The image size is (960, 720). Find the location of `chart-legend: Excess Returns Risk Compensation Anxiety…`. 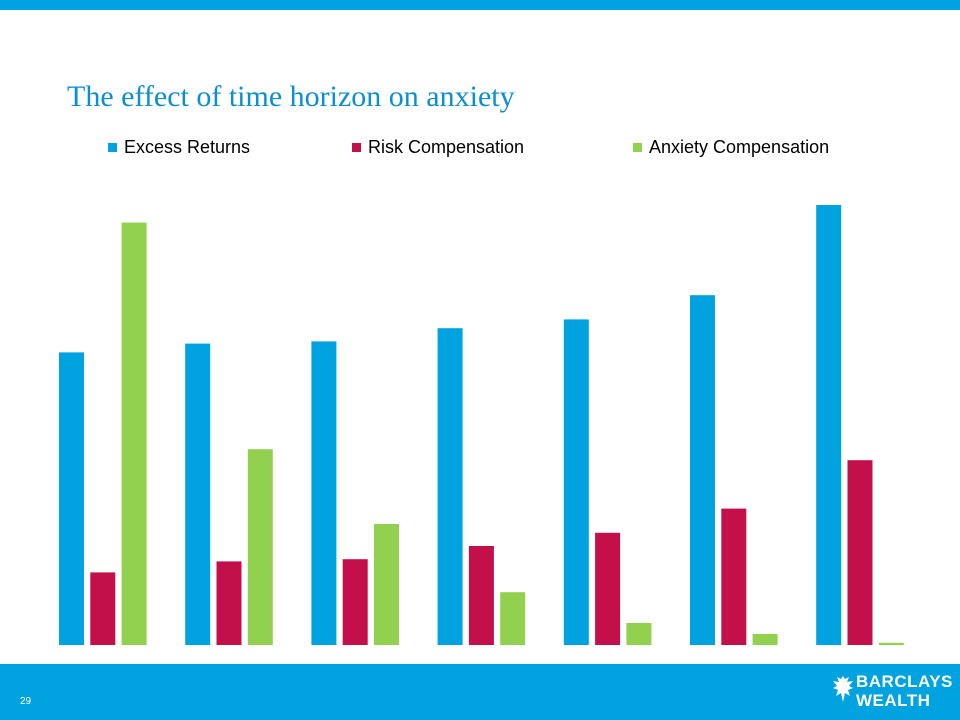

chart-legend: Excess Returns Risk Compensation Anxiety… is located at coordinates (480, 147).